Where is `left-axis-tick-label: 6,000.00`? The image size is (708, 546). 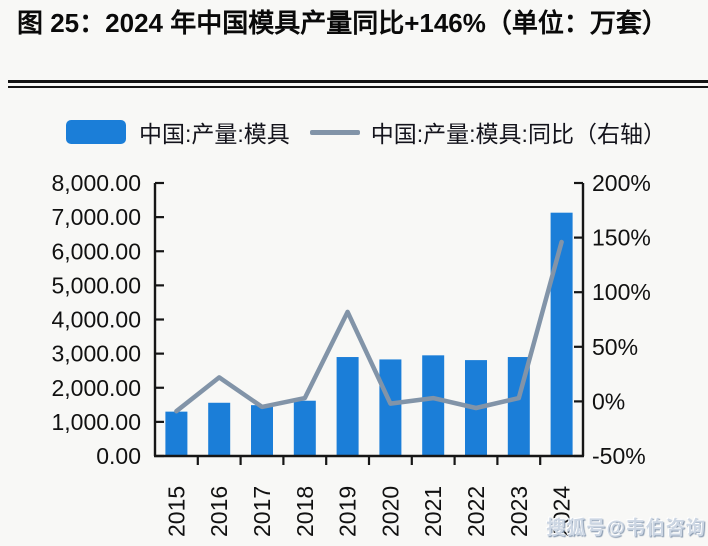
left-axis-tick-label: 6,000.00 is located at coordinates (96, 251).